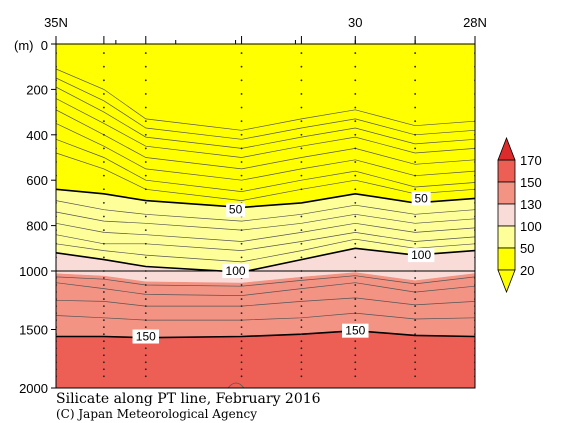  Describe the element at coordinates (33, 388) in the screenshot. I see `y-tick-label: 2000` at that location.